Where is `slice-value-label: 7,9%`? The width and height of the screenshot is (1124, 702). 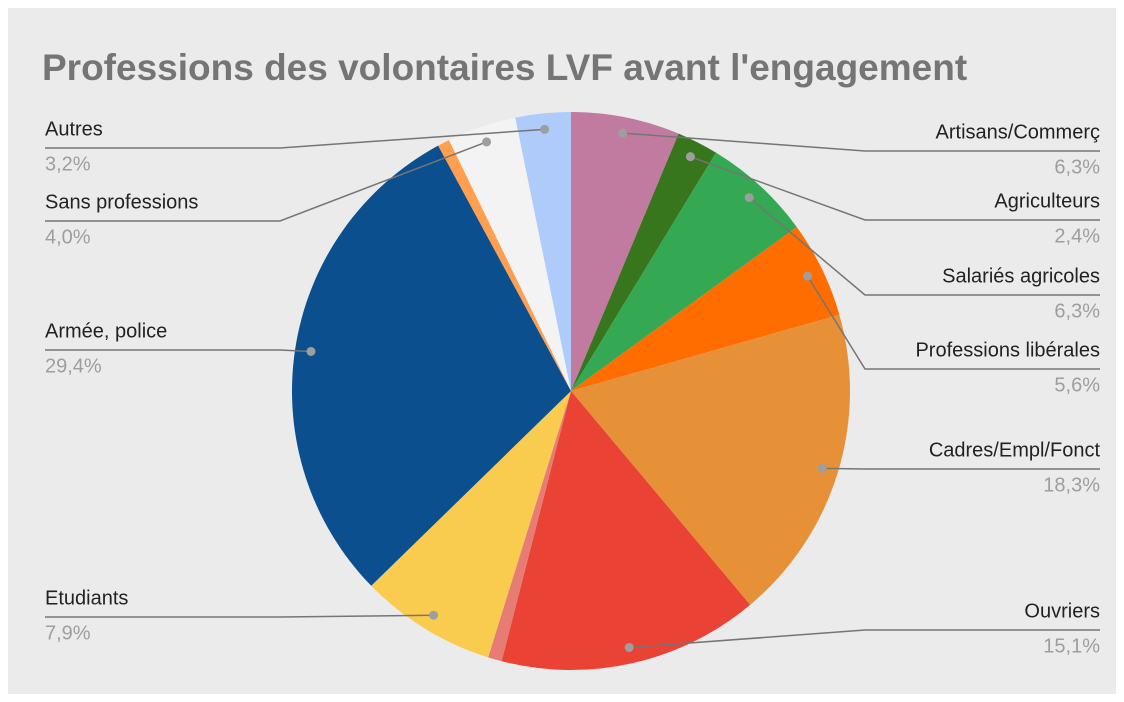 slice-value-label: 7,9% is located at coordinates (68, 633).